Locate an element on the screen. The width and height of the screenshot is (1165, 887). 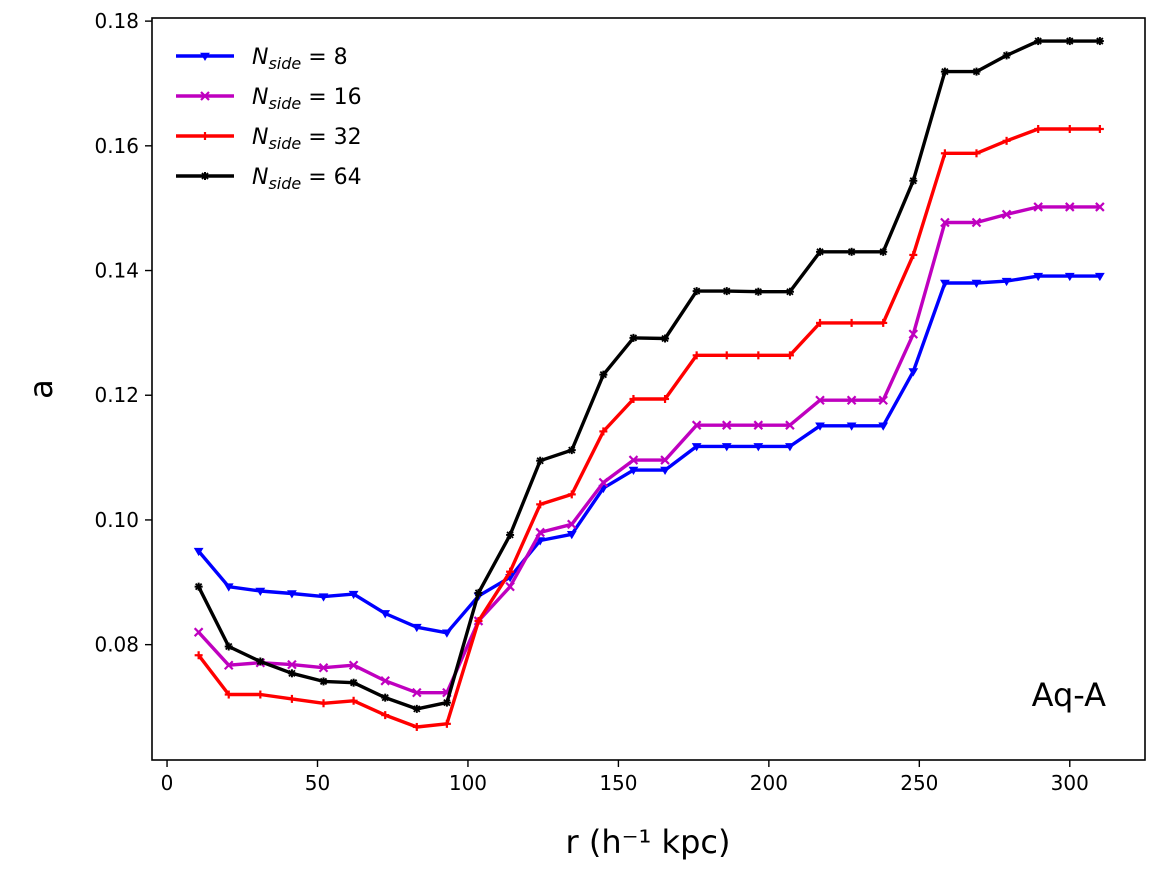
legend-item: Nside = 16 is located at coordinates (269, 99).